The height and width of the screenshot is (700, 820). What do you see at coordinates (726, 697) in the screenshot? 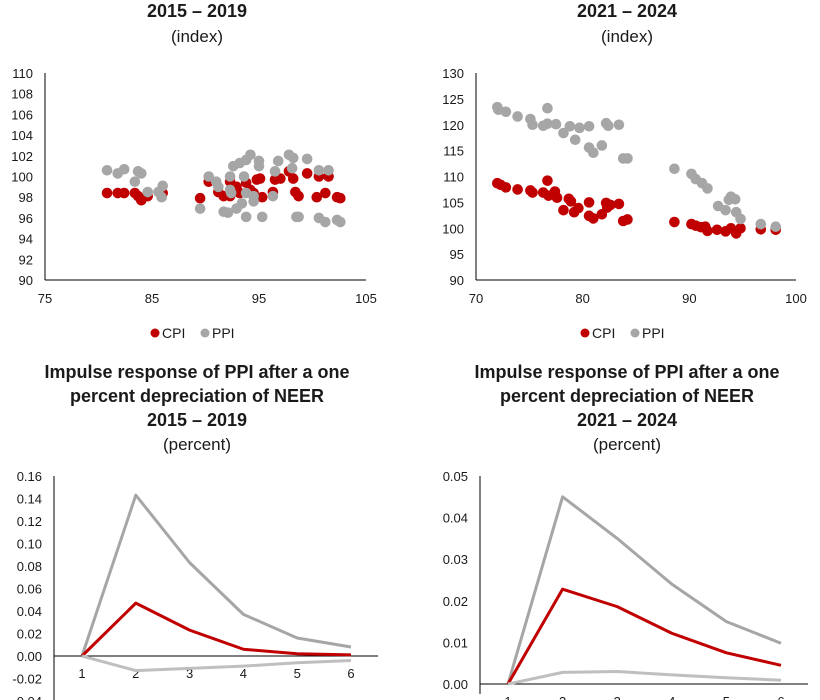
I see `x-tick-label: 5` at bounding box center [726, 697].